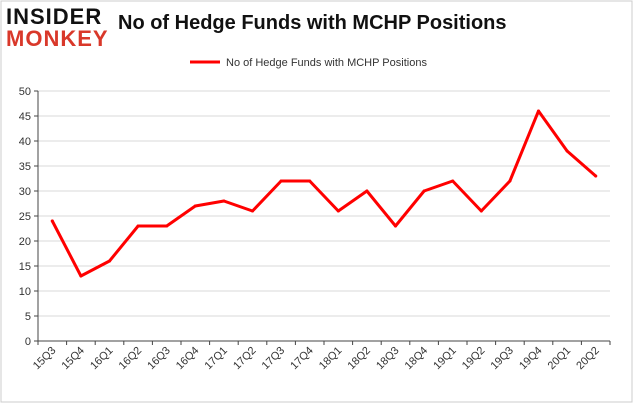 The height and width of the screenshot is (404, 634). What do you see at coordinates (102, 359) in the screenshot?
I see `x-tick-label: 16Q1` at bounding box center [102, 359].